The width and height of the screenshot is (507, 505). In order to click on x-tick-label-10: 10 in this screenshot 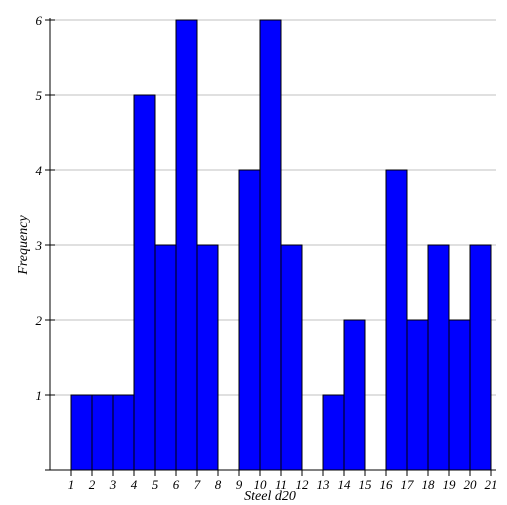, I will do `click(261, 484)`.